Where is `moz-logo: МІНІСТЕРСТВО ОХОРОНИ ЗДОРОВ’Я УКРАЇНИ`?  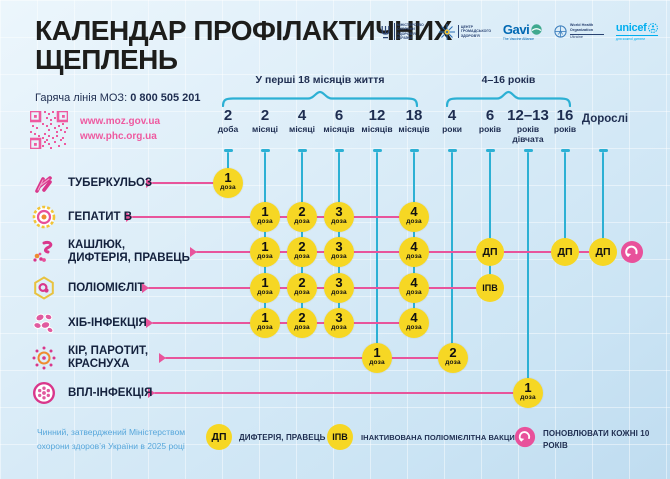
moz-logo: МІНІСТЕРСТВО ОХОРОНИ ЗДОРОВ’Я УКРАЇНИ is located at coordinates (403, 31).